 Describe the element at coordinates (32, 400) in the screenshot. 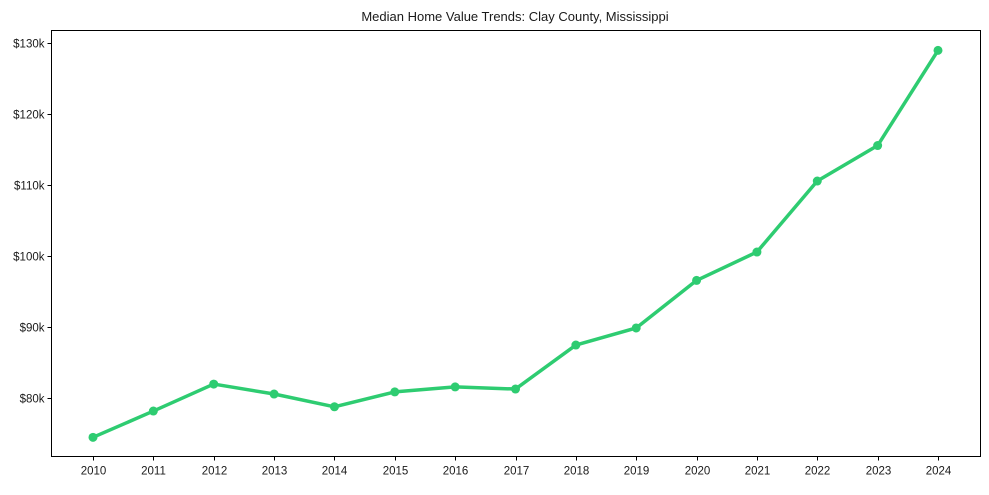

I see `y-tick-label: $80k` at that location.